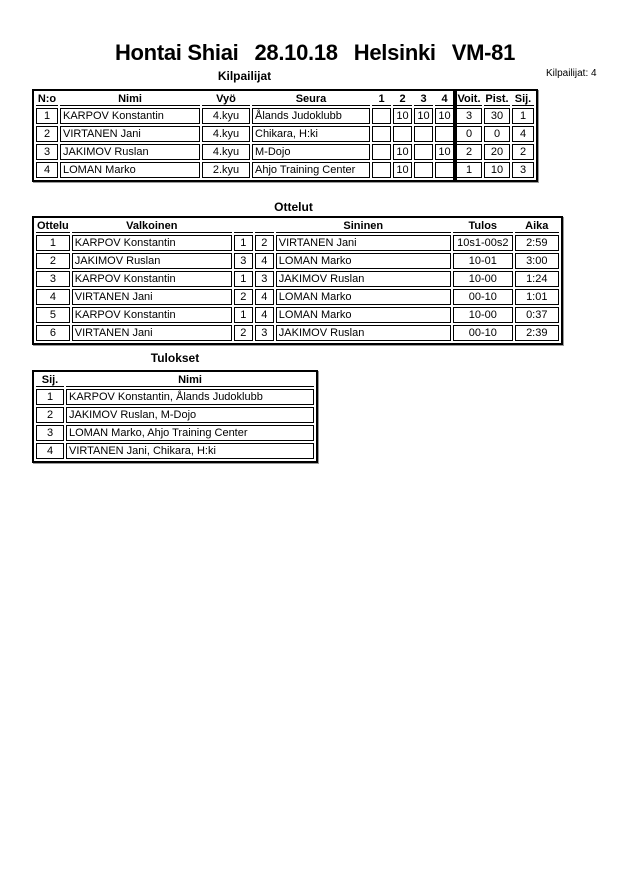 The image size is (630, 891). Describe the element at coordinates (53, 315) in the screenshot. I see `cell-match-no: 5` at that location.